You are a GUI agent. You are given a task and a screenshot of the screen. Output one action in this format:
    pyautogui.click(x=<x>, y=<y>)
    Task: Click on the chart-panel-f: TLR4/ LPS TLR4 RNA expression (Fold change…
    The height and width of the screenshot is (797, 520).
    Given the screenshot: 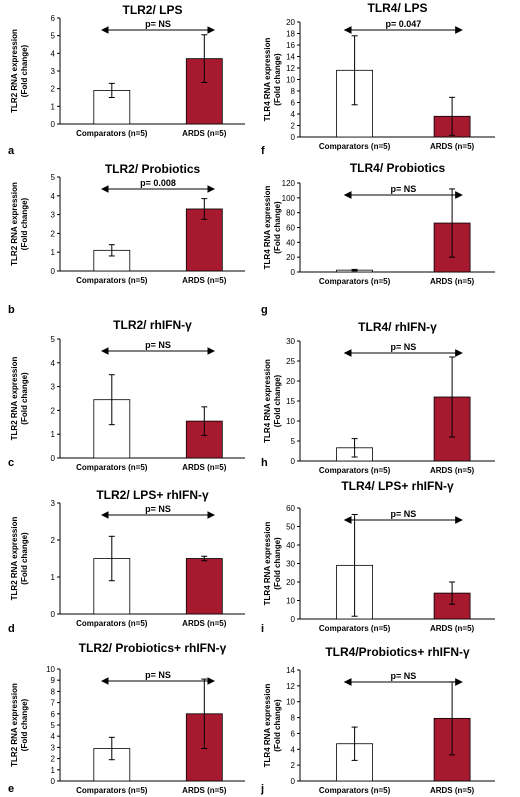 What is the action you would take?
    pyautogui.click(x=378, y=79)
    